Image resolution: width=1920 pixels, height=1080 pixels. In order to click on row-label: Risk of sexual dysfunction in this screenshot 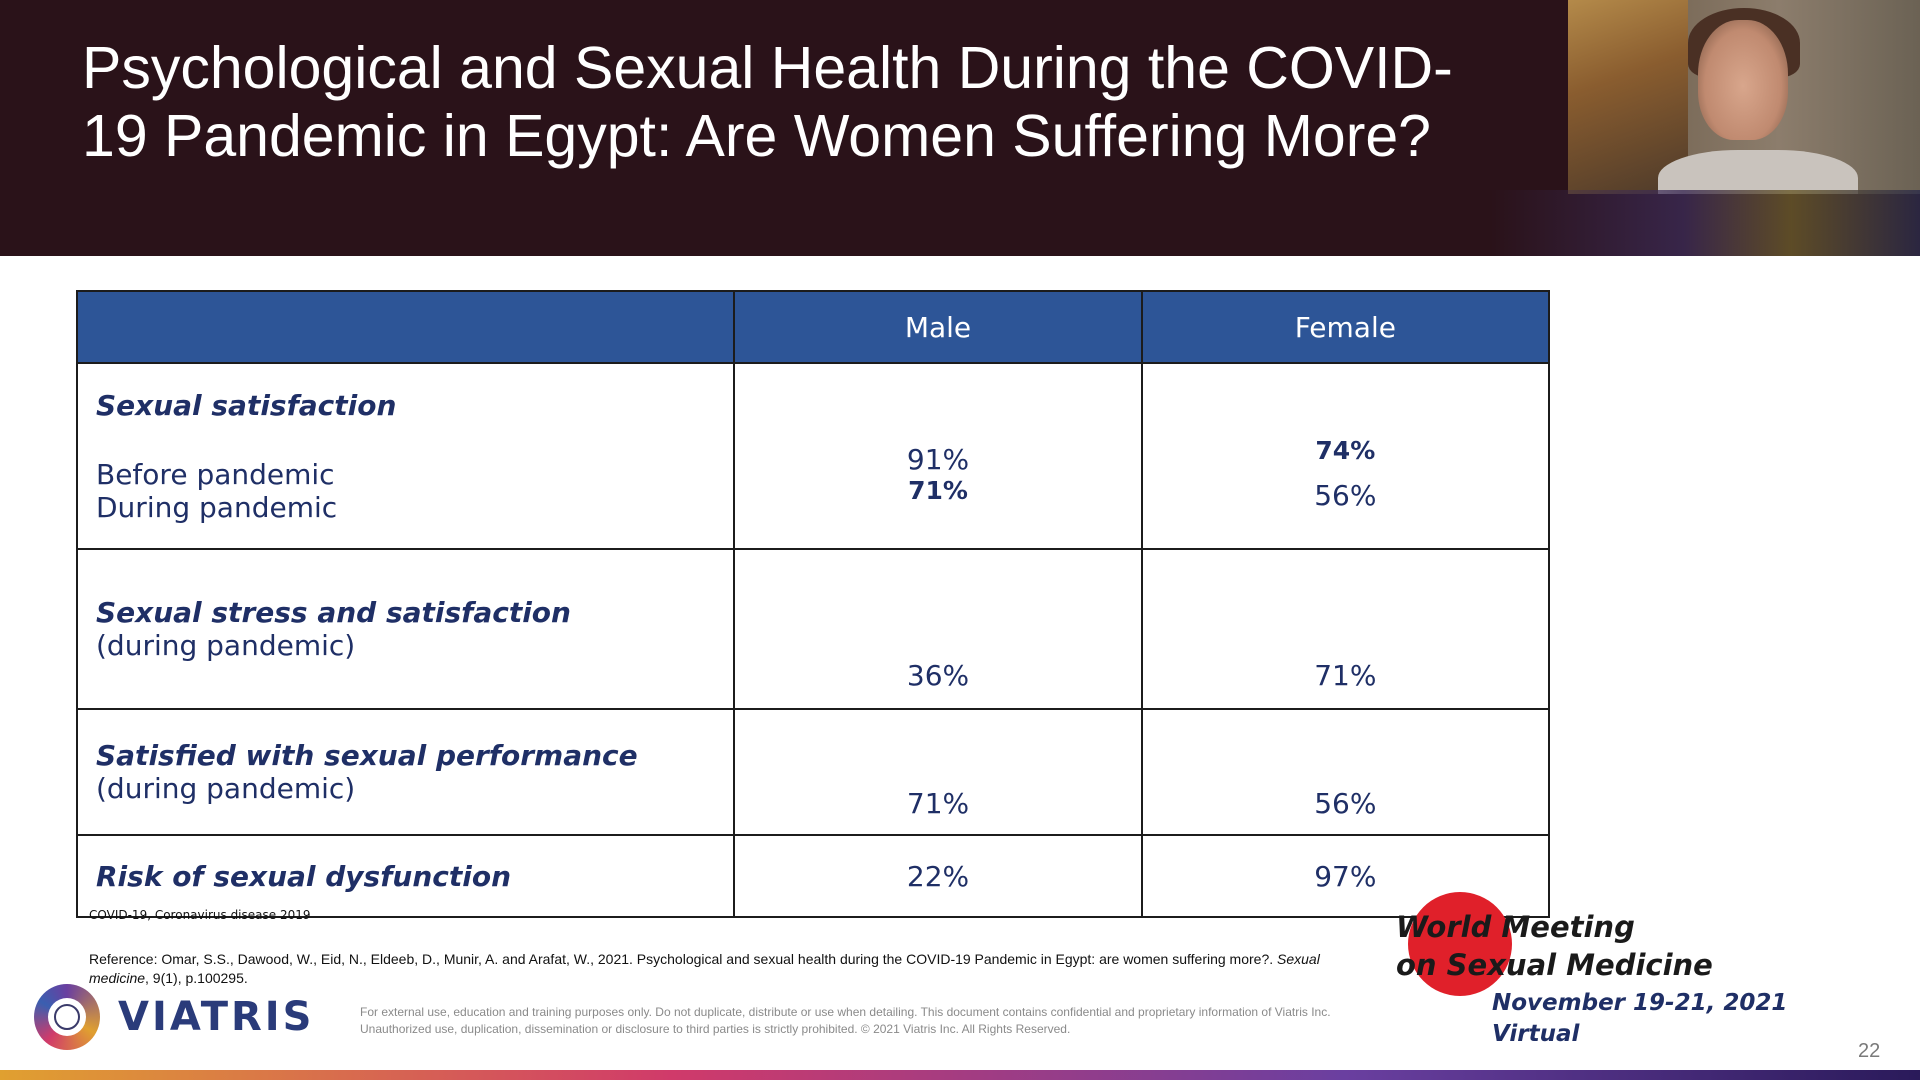, I will do `click(405, 876)`.